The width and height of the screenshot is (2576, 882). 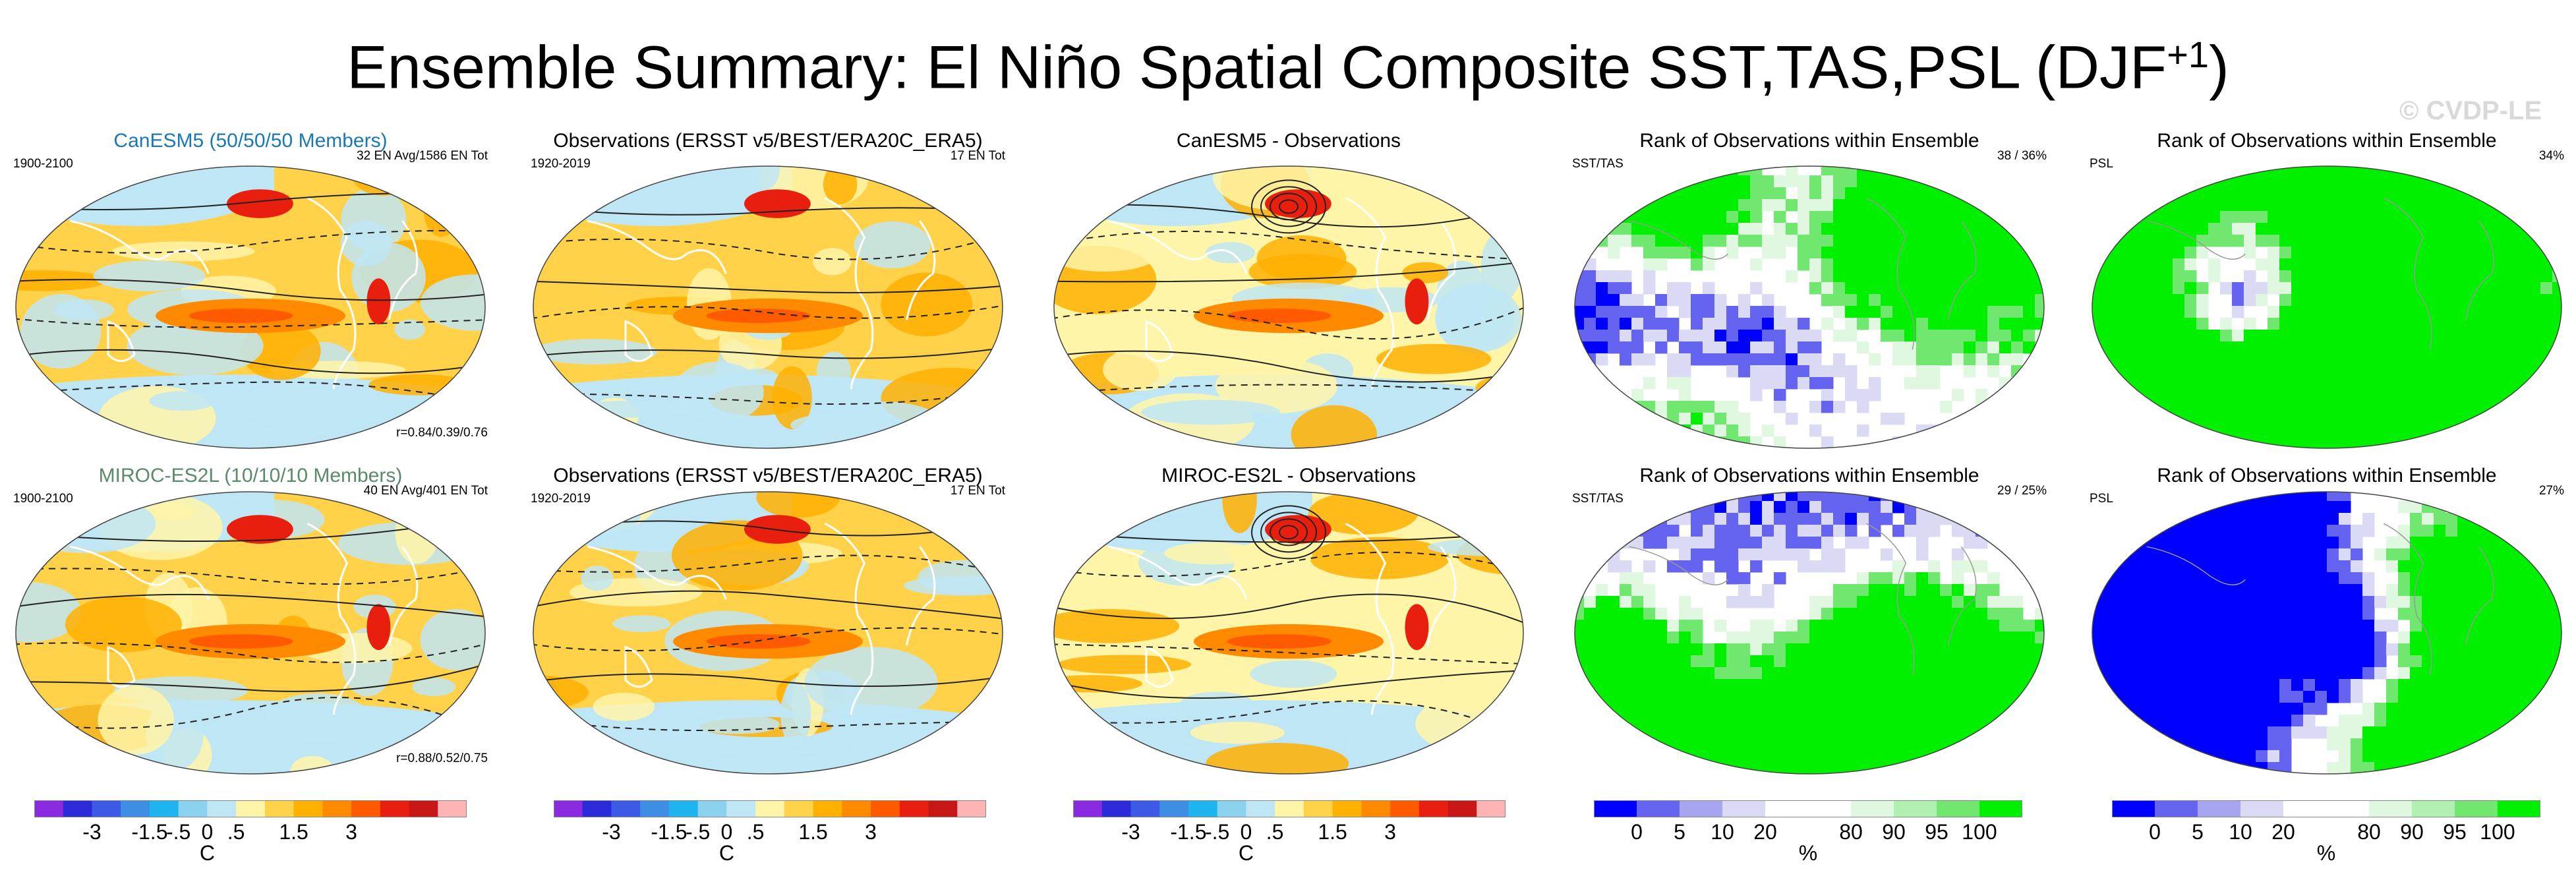 I want to click on panel-count-label: 34%, so click(x=2551, y=156).